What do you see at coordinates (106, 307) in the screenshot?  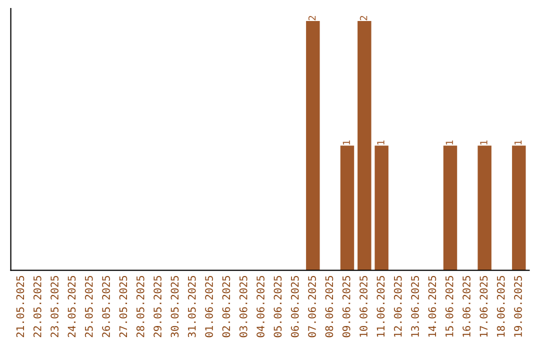 I see `x-tick-label: 26.05.2025` at bounding box center [106, 307].